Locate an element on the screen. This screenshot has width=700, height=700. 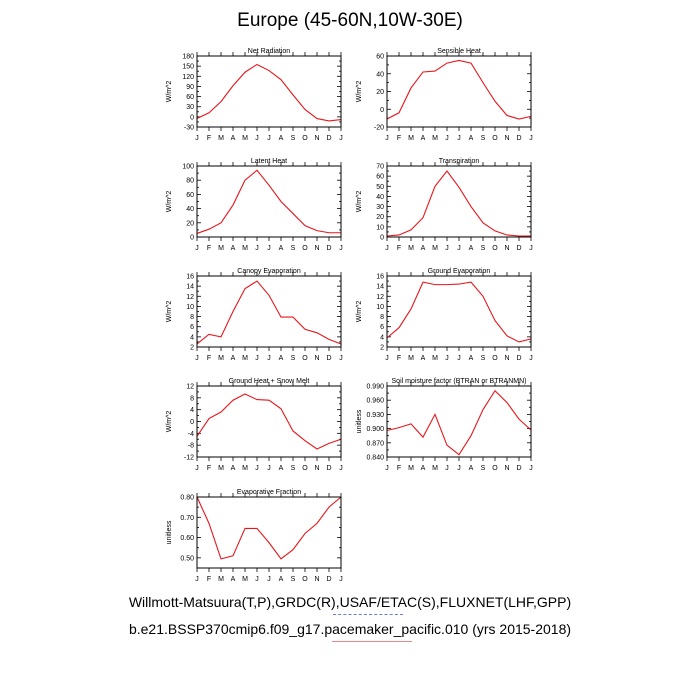
y-tick-label: 4 is located at coordinates (382, 337).